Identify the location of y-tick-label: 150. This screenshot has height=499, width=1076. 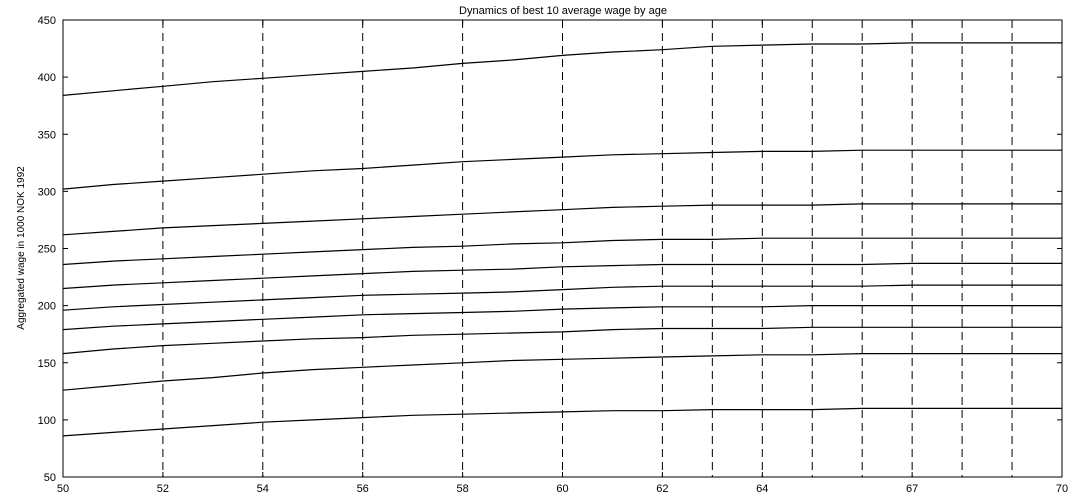
(47, 364).